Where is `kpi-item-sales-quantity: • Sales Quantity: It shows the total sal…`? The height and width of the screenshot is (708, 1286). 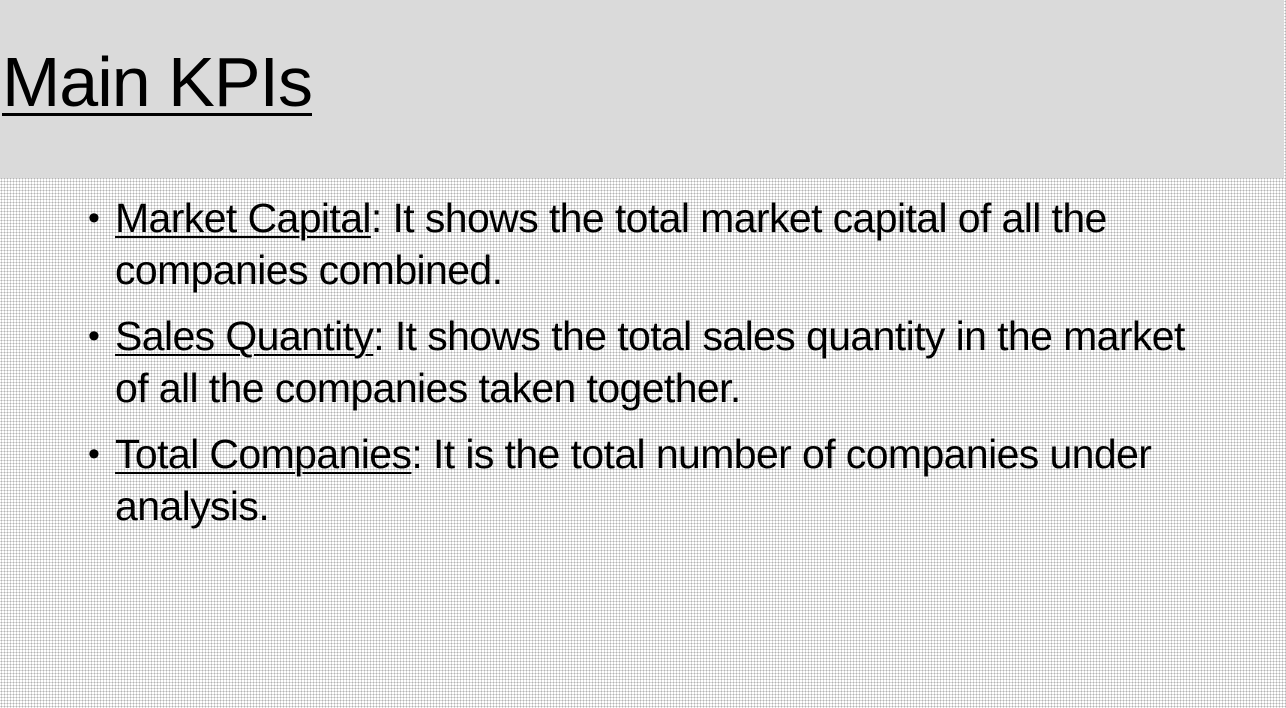 kpi-item-sales-quantity: • Sales Quantity: It shows the total sal… is located at coordinates (643, 362).